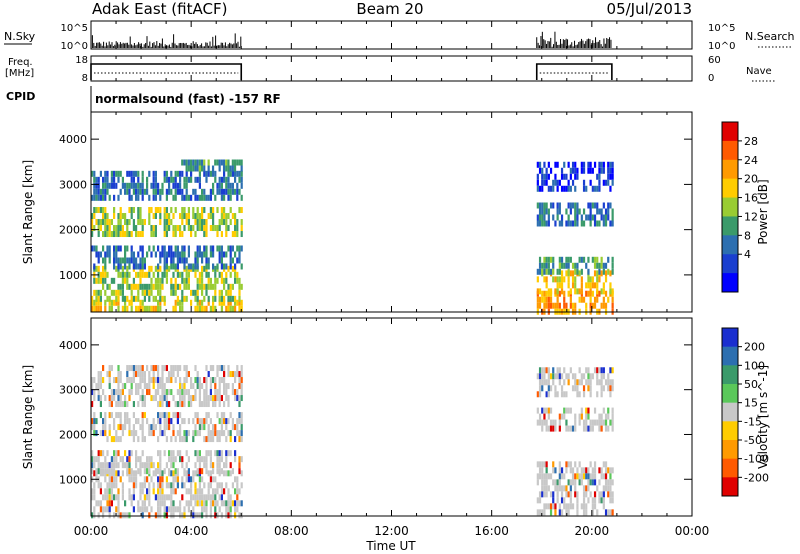  Describe the element at coordinates (166, 71) in the screenshot. I see `freq-line` at that location.